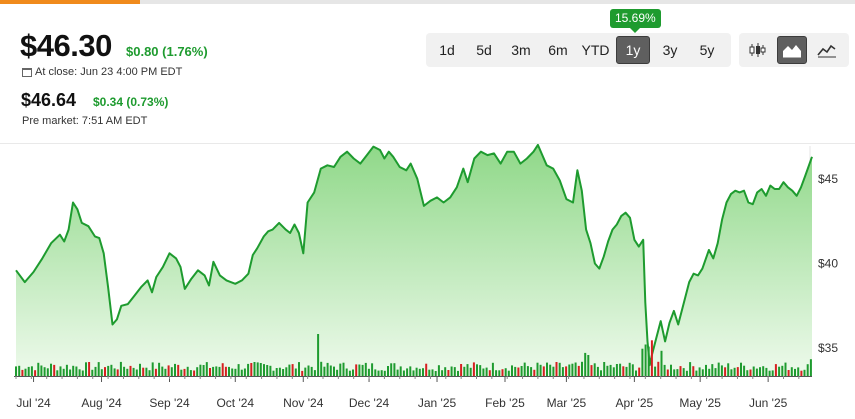 The height and width of the screenshot is (419, 855). What do you see at coordinates (235, 403) in the screenshot?
I see `x-tick-label: Oct '24` at bounding box center [235, 403].